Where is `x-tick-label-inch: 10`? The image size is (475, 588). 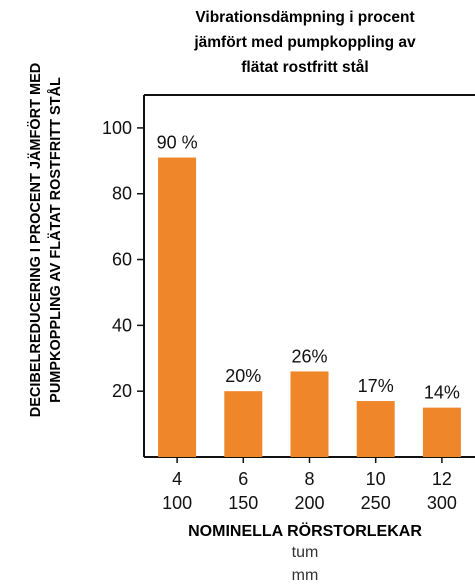
x-tick-label-inch: 10 is located at coordinates (376, 479).